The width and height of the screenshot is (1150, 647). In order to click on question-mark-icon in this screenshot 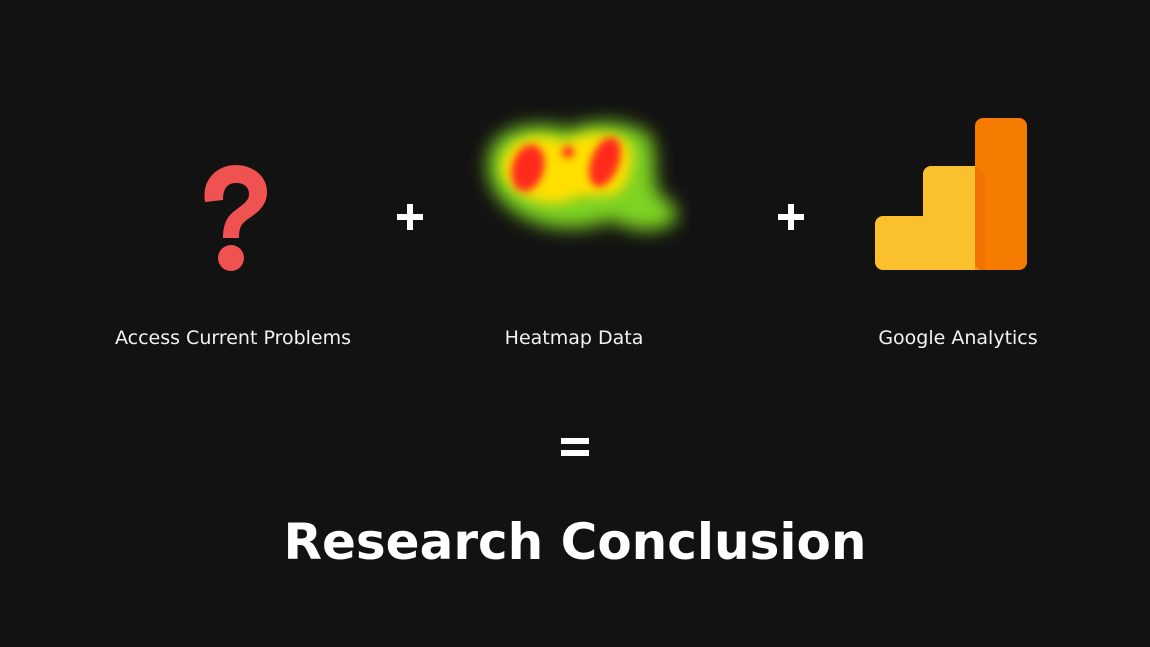, I will do `click(233, 215)`.